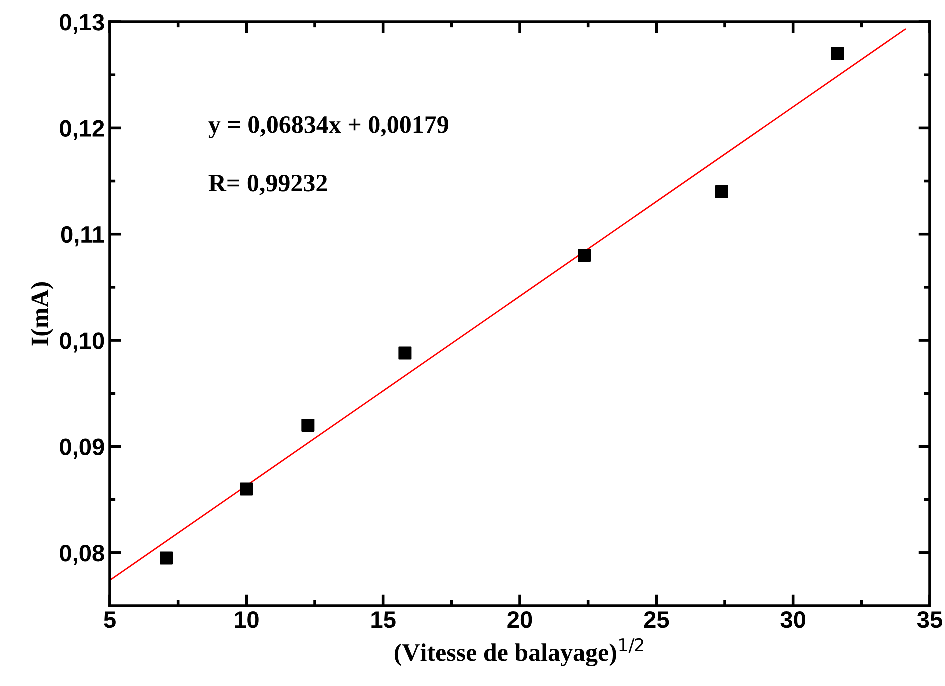  What do you see at coordinates (384, 620) in the screenshot?
I see `x-tick-label: 15` at bounding box center [384, 620].